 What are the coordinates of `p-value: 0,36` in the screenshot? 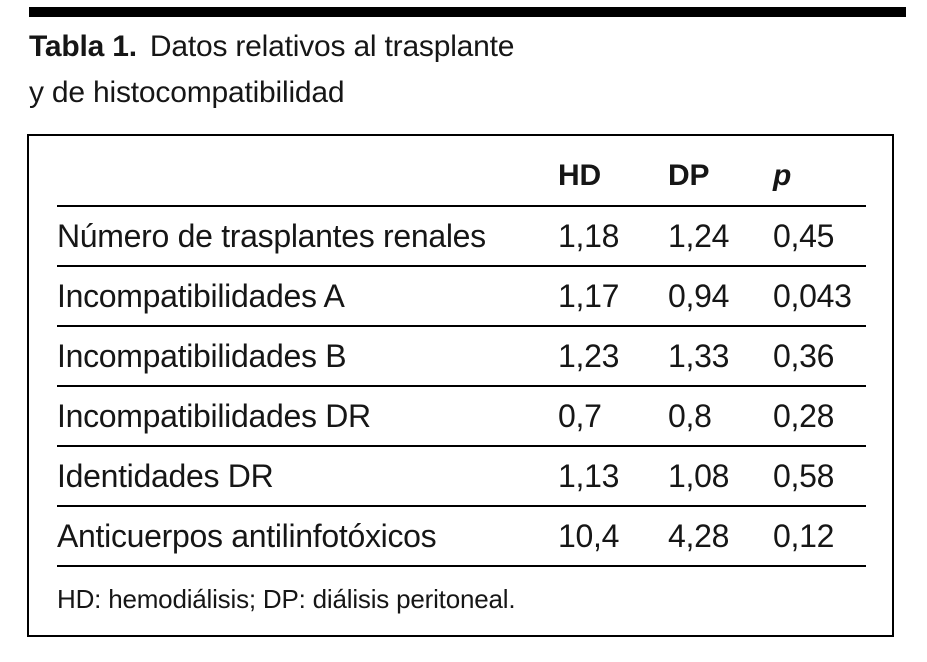 It's located at (804, 355).